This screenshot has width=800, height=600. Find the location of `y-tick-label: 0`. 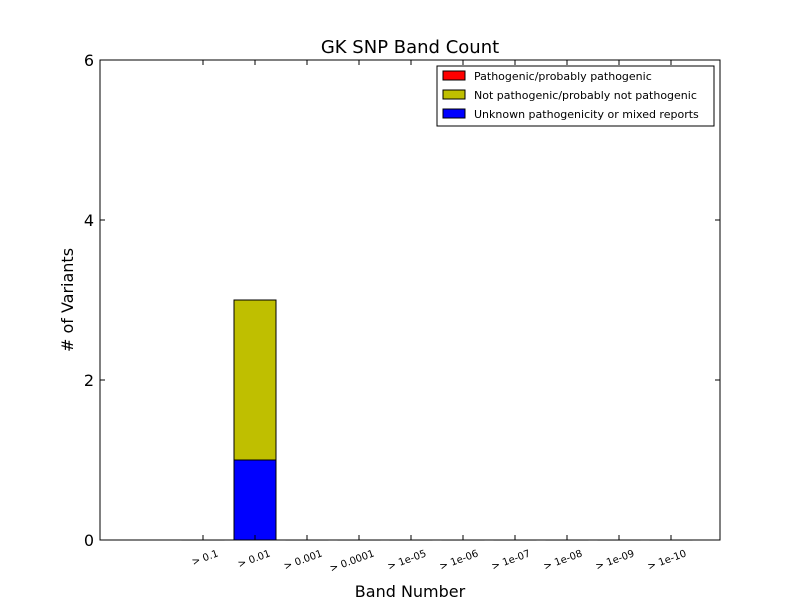

y-tick-label: 0 is located at coordinates (89, 540).